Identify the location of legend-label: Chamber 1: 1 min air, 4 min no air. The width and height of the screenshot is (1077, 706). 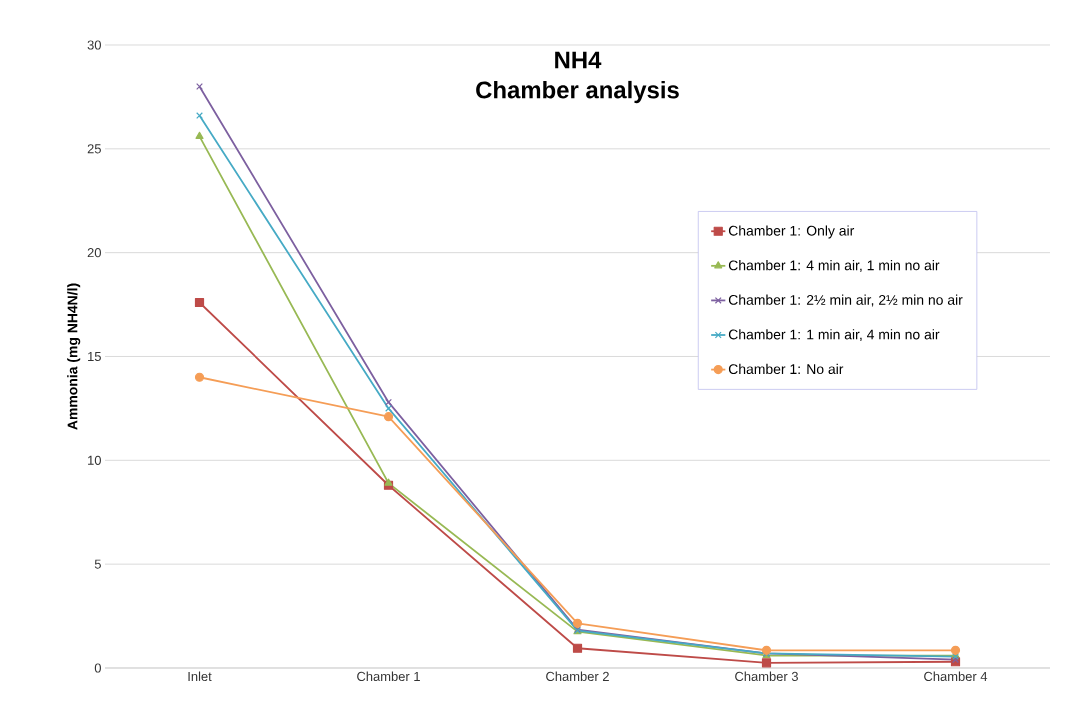
(834, 335).